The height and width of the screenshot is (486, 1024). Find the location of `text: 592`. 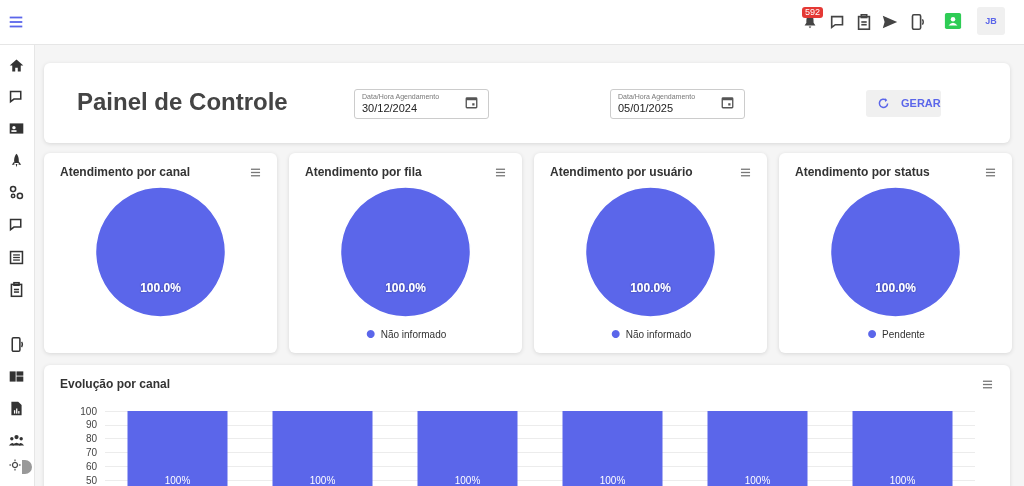

text: 592 is located at coordinates (813, 12).